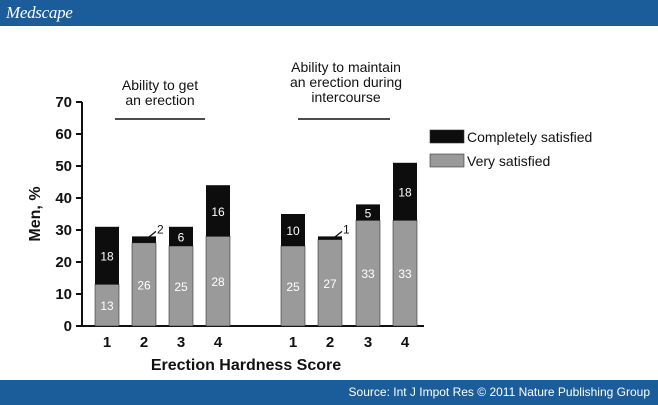 This screenshot has height=405, width=658. Describe the element at coordinates (329, 13) in the screenshot. I see `header-bar: Medscape` at that location.